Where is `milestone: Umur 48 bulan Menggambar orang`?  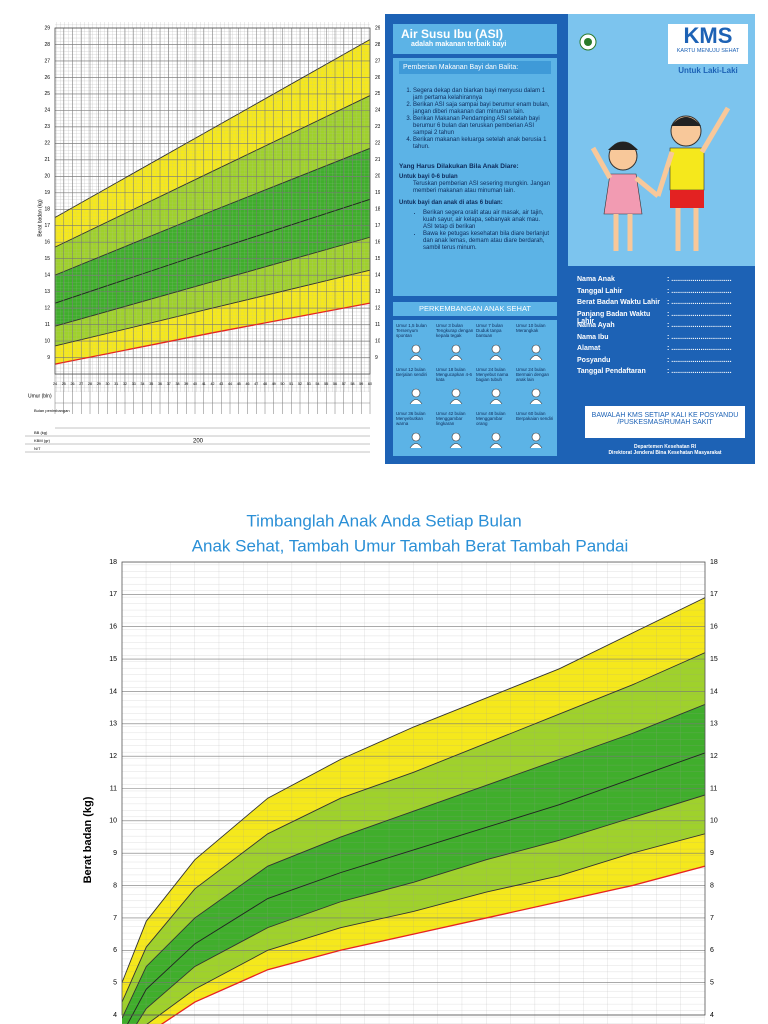 milestone: Umur 48 bulan Menggambar orang is located at coordinates (495, 432).